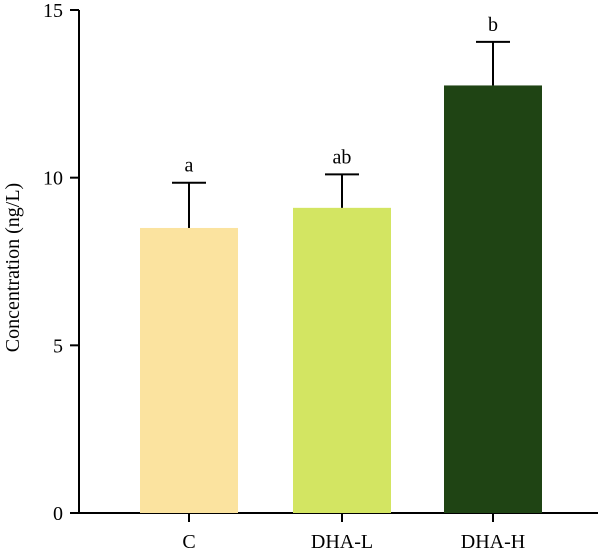 This screenshot has height=554, width=600. What do you see at coordinates (58, 514) in the screenshot?
I see `y-tick-label: 0` at bounding box center [58, 514].